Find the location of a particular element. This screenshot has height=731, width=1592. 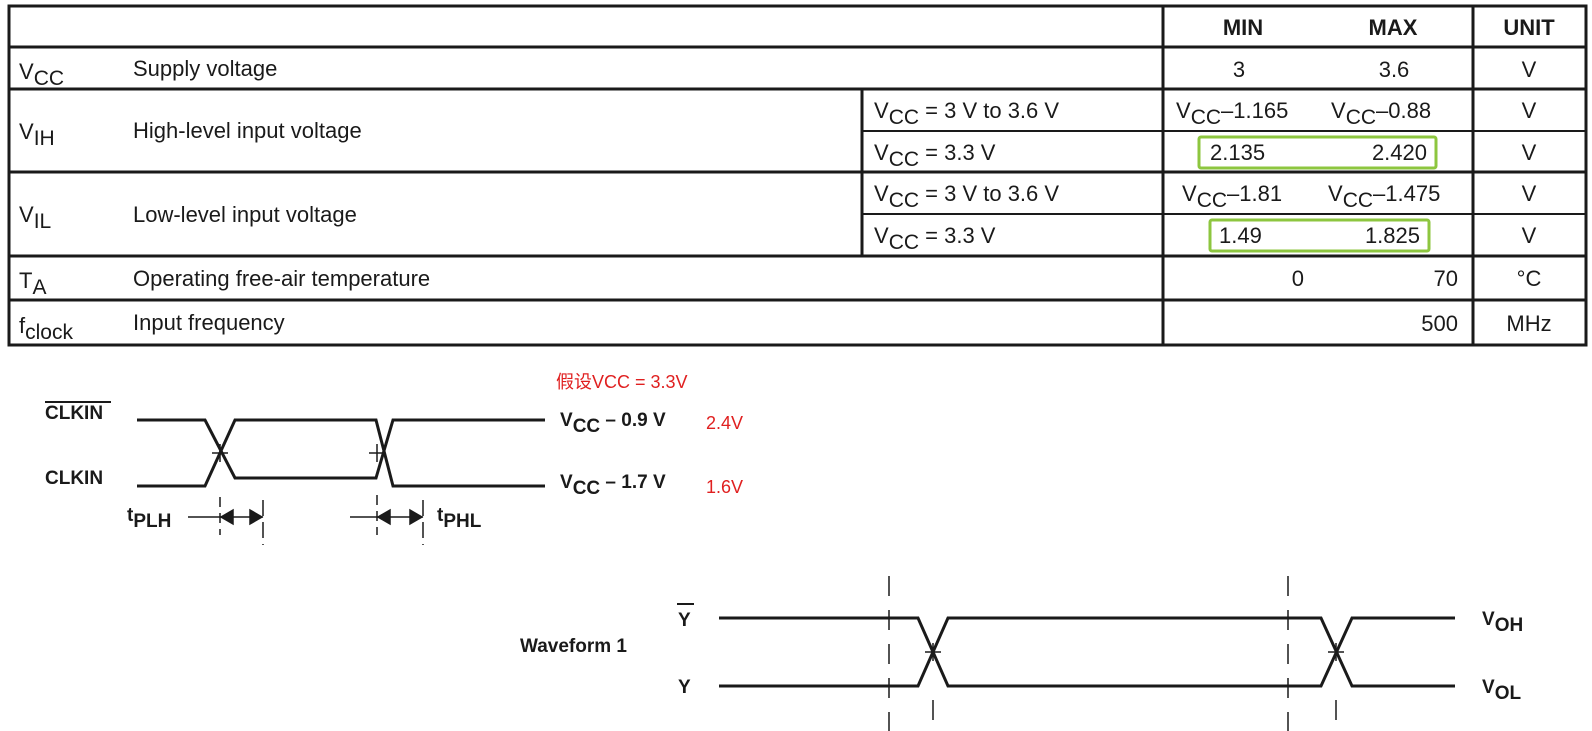

header-max: MAX is located at coordinates (1393, 27).